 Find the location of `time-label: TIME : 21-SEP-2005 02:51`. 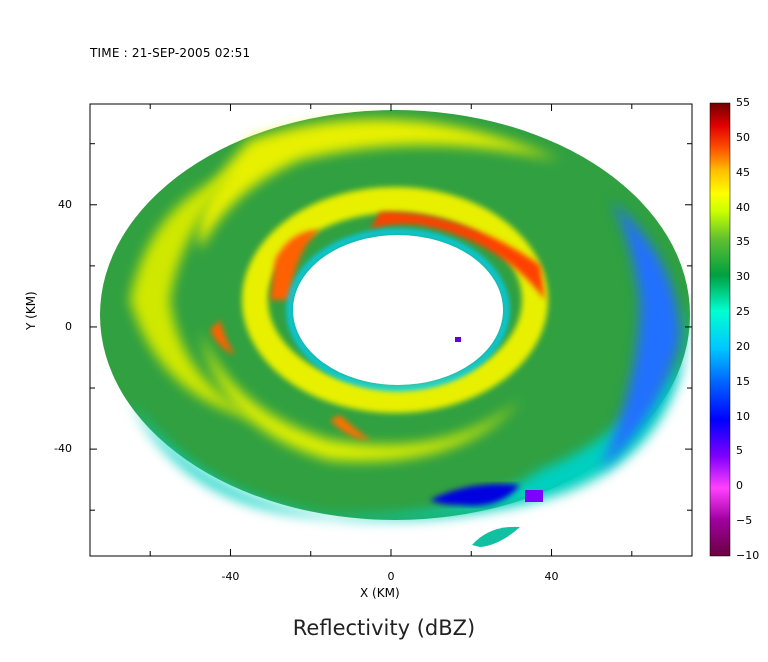

time-label: TIME : 21-SEP-2005 02:51 is located at coordinates (170, 53).